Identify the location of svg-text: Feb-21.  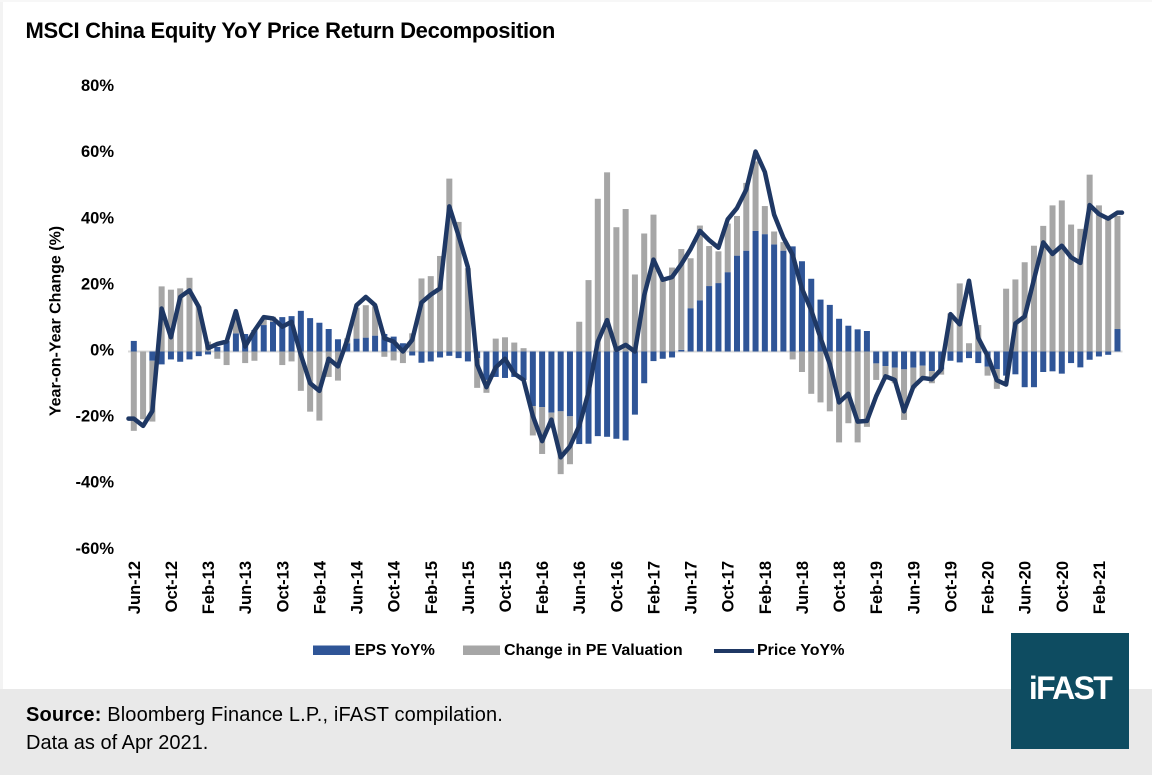
(1100, 587).